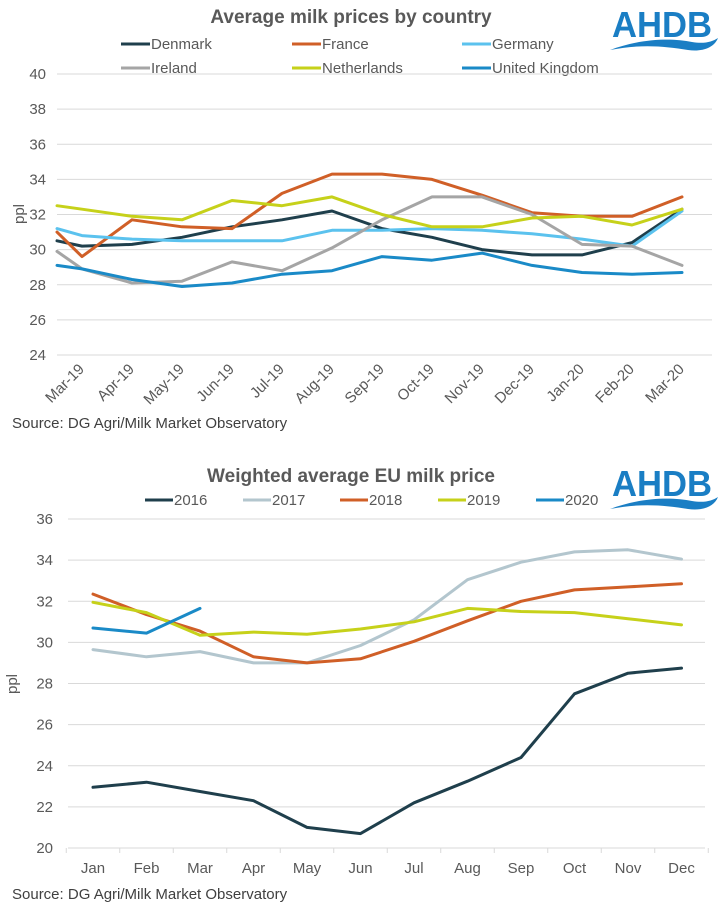 The height and width of the screenshot is (907, 719). I want to click on y-tick-label: 40, so click(37, 74).